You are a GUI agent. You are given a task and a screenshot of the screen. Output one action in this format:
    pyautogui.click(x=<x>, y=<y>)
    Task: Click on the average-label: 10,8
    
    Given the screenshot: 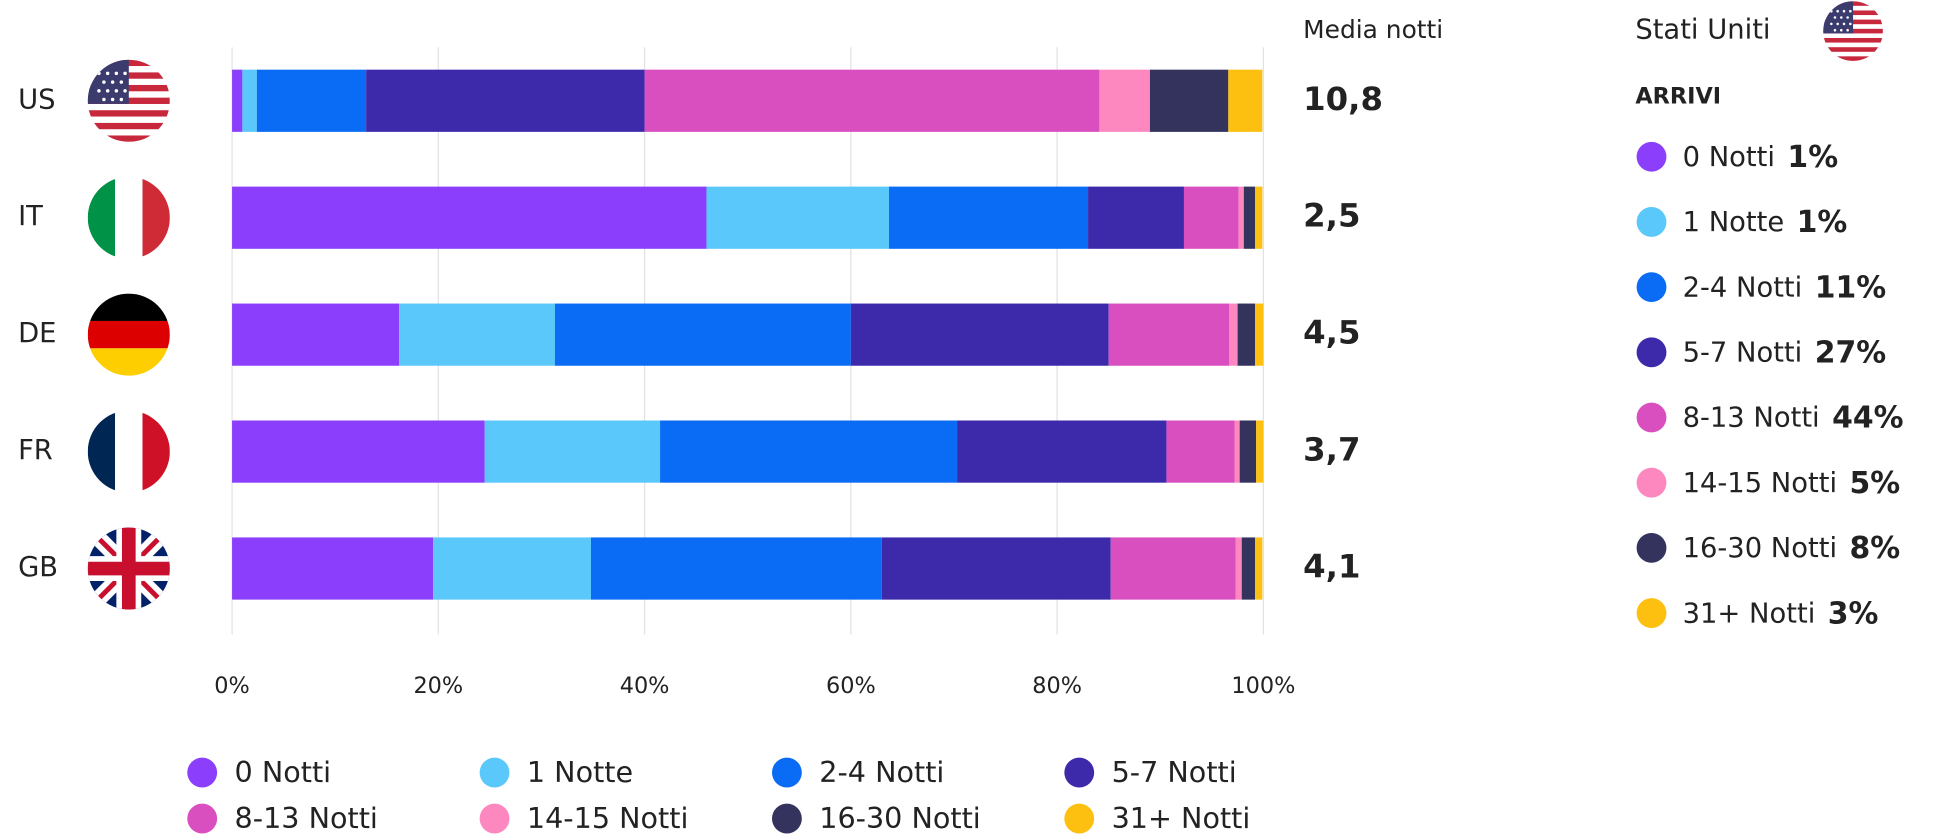 What is the action you would take?
    pyautogui.click(x=1343, y=99)
    